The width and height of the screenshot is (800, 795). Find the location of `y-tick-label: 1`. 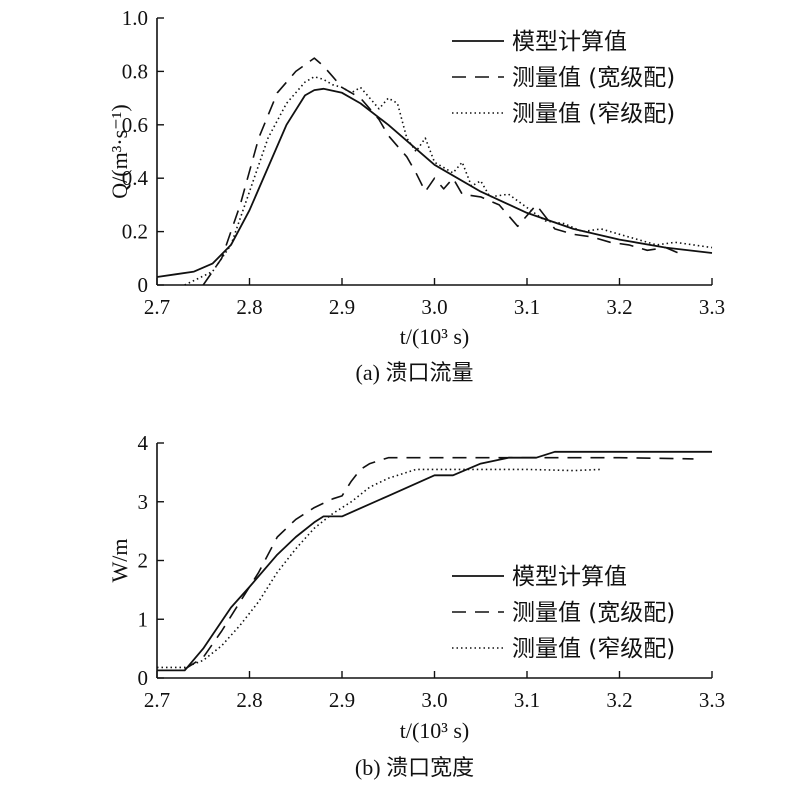

y-tick-label: 1 is located at coordinates (143, 619).